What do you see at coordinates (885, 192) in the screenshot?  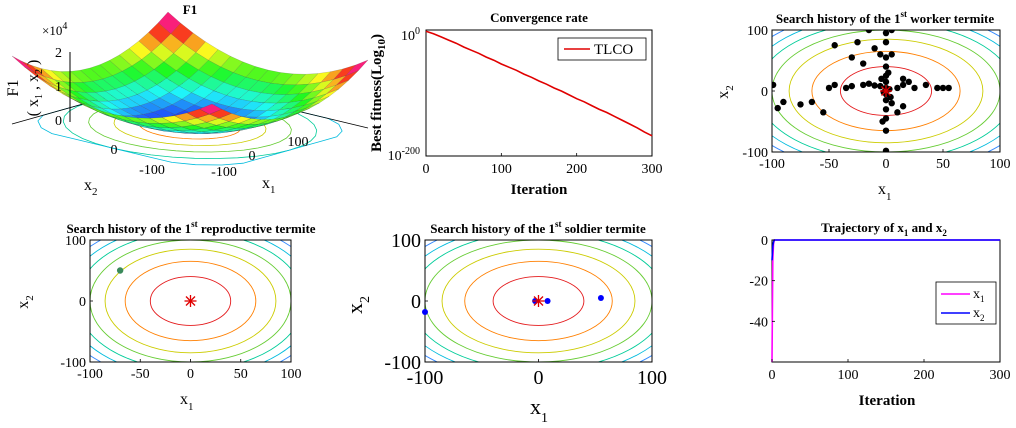 I see `worker-x-label: x1` at bounding box center [885, 192].